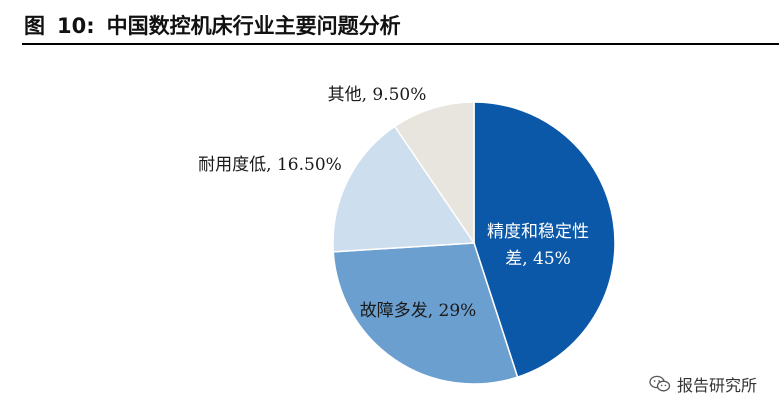  What do you see at coordinates (418, 311) in the screenshot?
I see `slice-label: 故障多发, 29%` at bounding box center [418, 311].